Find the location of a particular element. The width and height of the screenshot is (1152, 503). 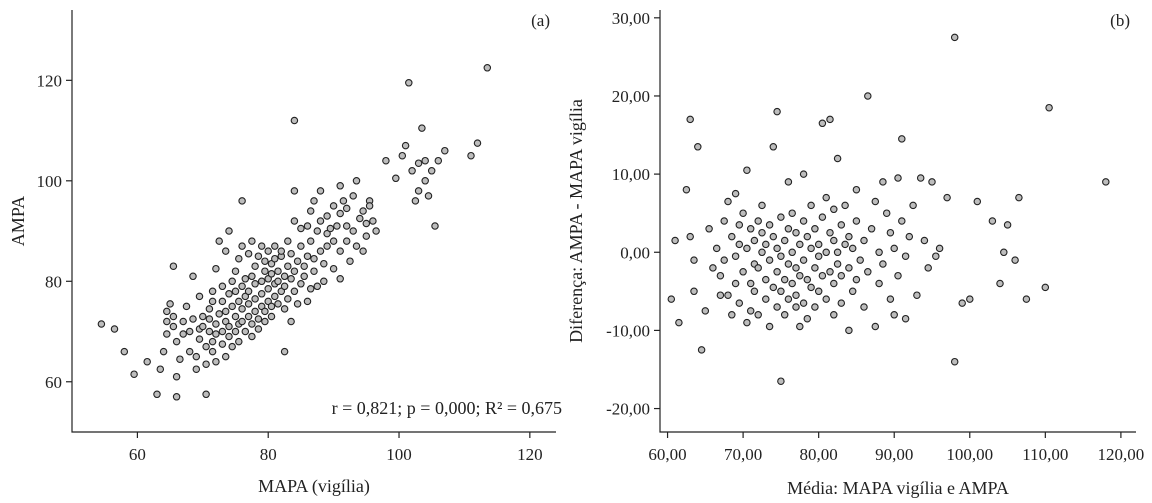

y-tick-label-a: 100 is located at coordinates (50, 181).